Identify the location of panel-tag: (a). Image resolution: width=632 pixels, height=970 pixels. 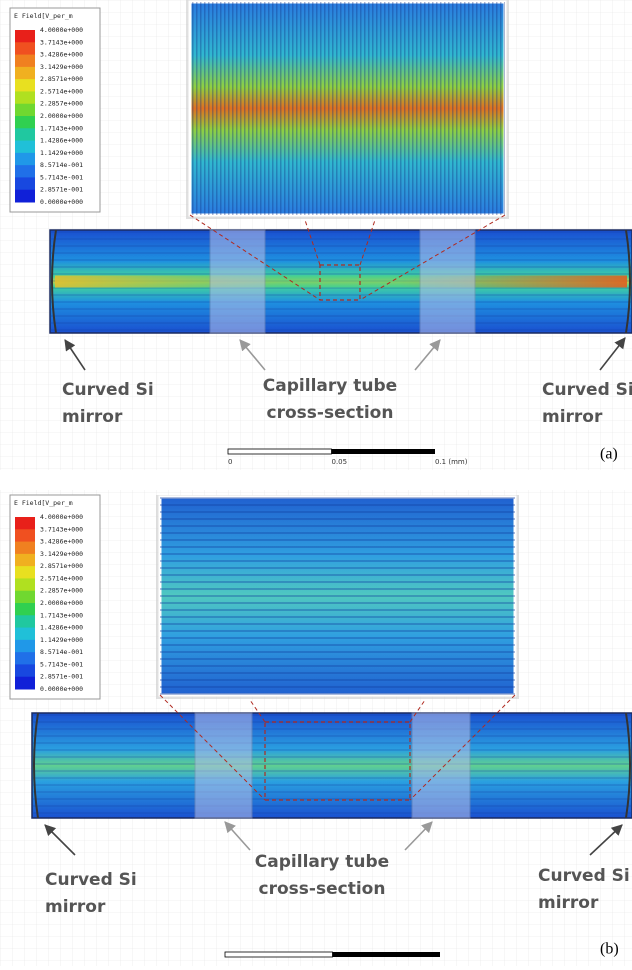
(609, 454).